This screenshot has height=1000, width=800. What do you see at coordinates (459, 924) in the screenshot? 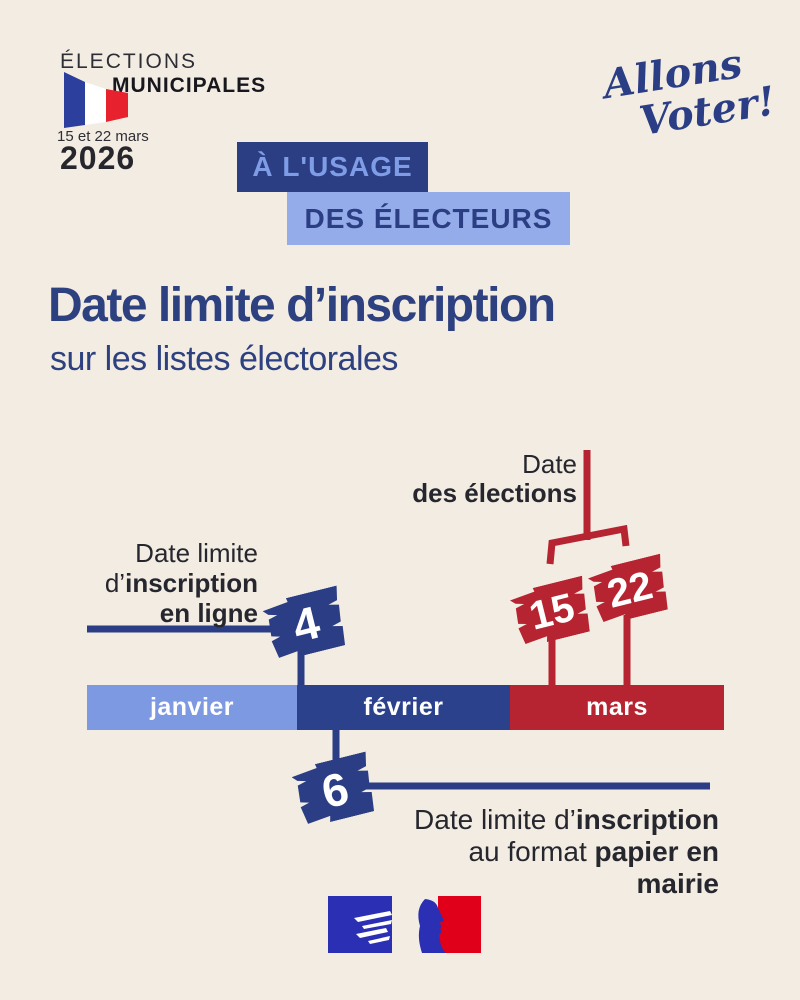
I see `marianne-red-block` at bounding box center [459, 924].